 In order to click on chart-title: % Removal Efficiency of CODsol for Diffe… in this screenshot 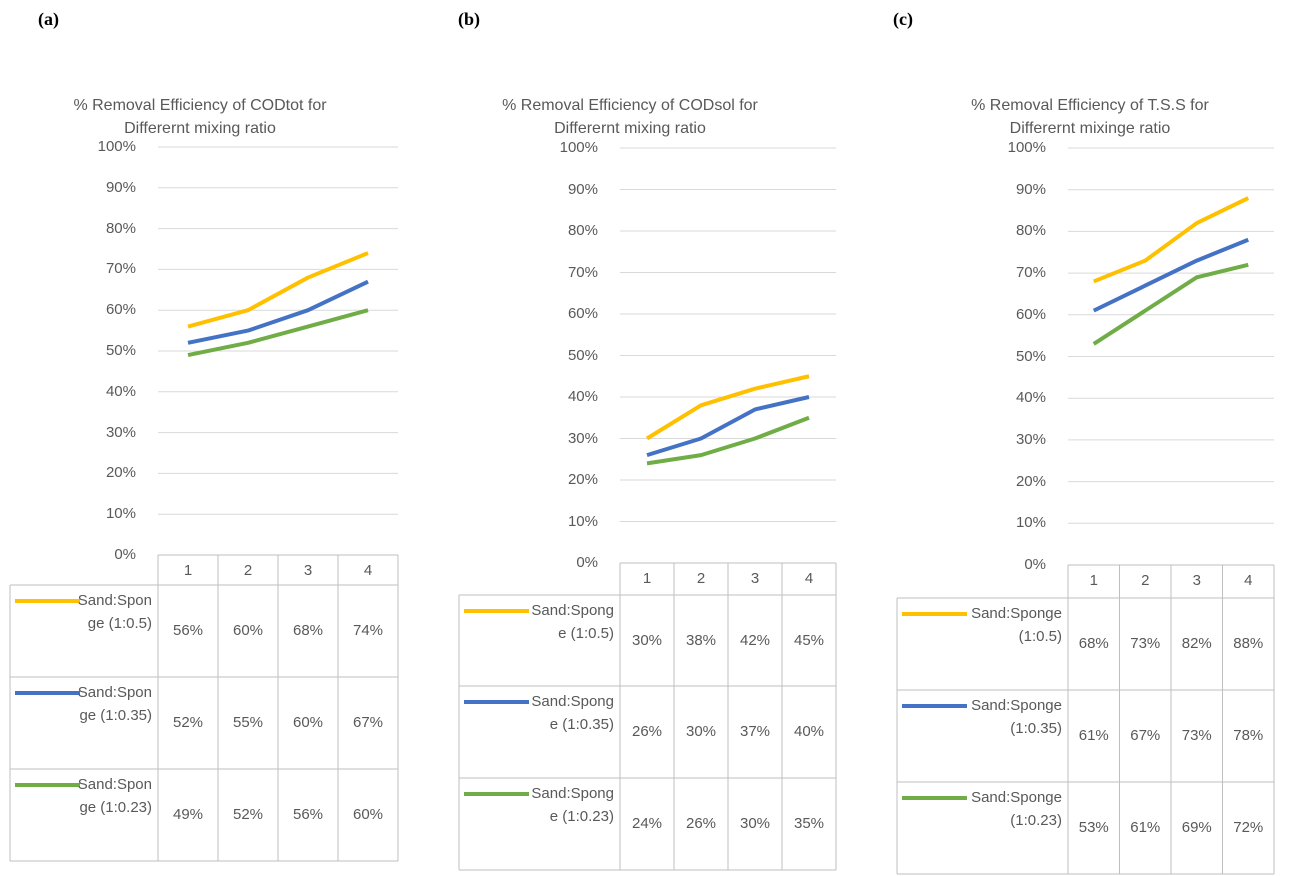, I will do `click(630, 117)`.